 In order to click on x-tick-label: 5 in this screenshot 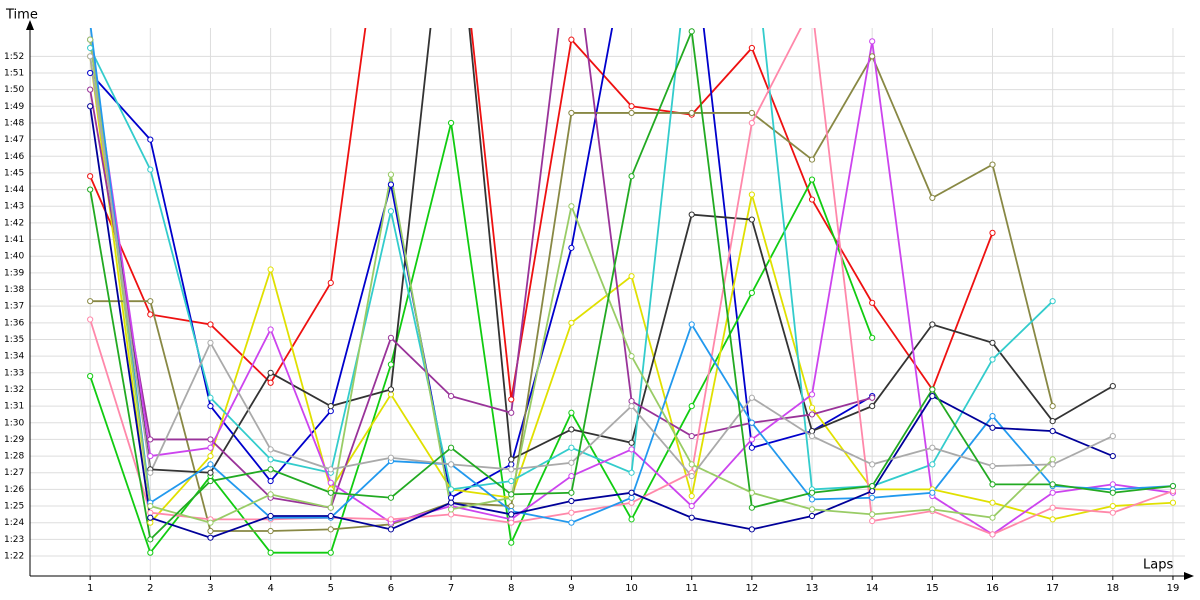, I will do `click(331, 588)`.